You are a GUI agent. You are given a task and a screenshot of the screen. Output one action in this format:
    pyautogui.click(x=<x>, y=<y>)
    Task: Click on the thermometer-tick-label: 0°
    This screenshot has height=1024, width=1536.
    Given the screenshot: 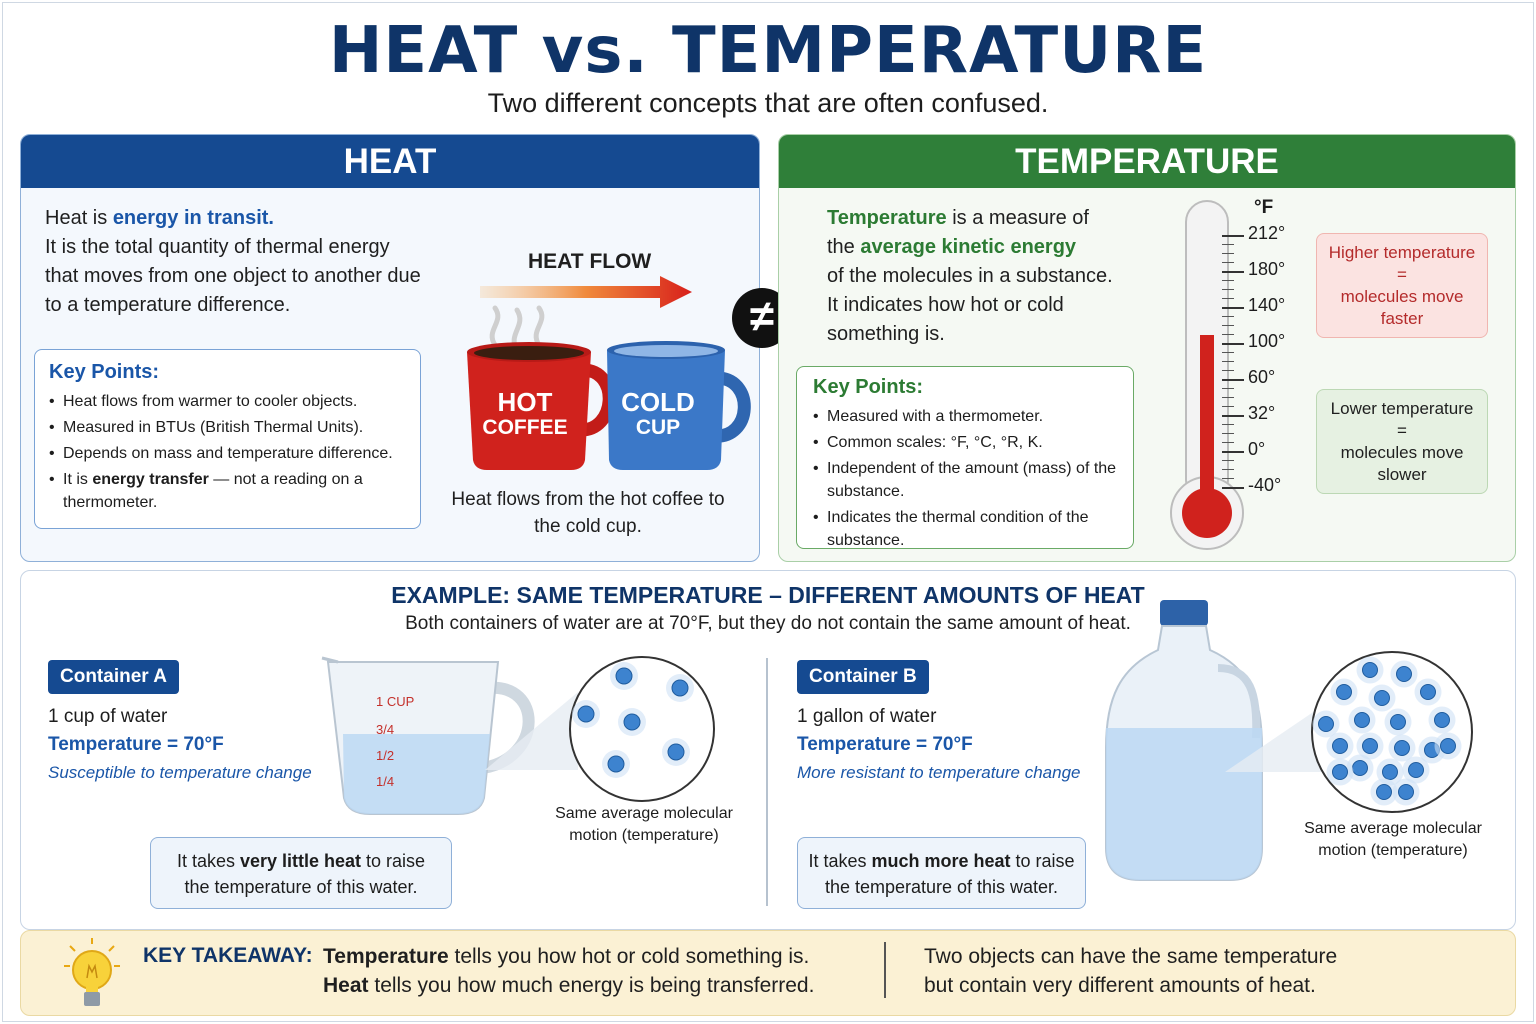 What is the action you would take?
    pyautogui.click(x=1257, y=449)
    